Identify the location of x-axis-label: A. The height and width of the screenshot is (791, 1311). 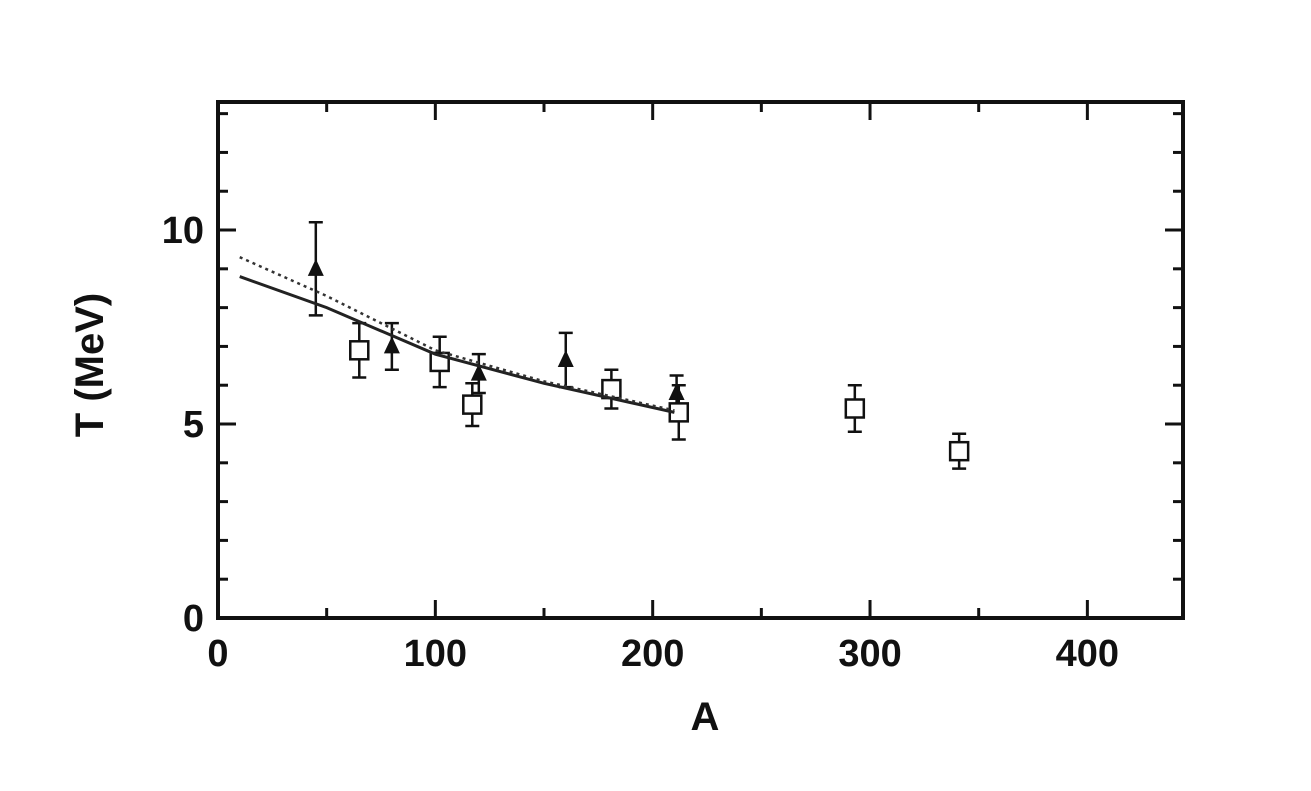
(705, 717).